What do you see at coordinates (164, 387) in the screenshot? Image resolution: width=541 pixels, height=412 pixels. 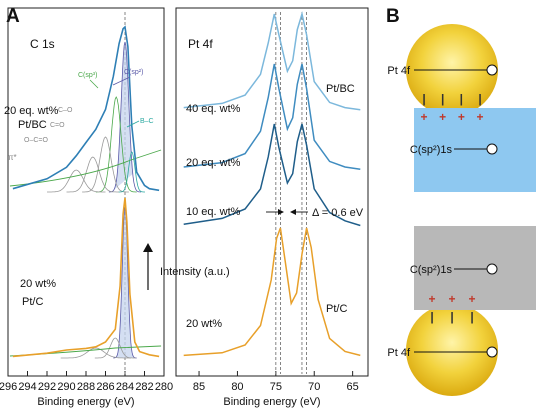 I see `c1s-x-tick-label: 280` at bounding box center [164, 387].